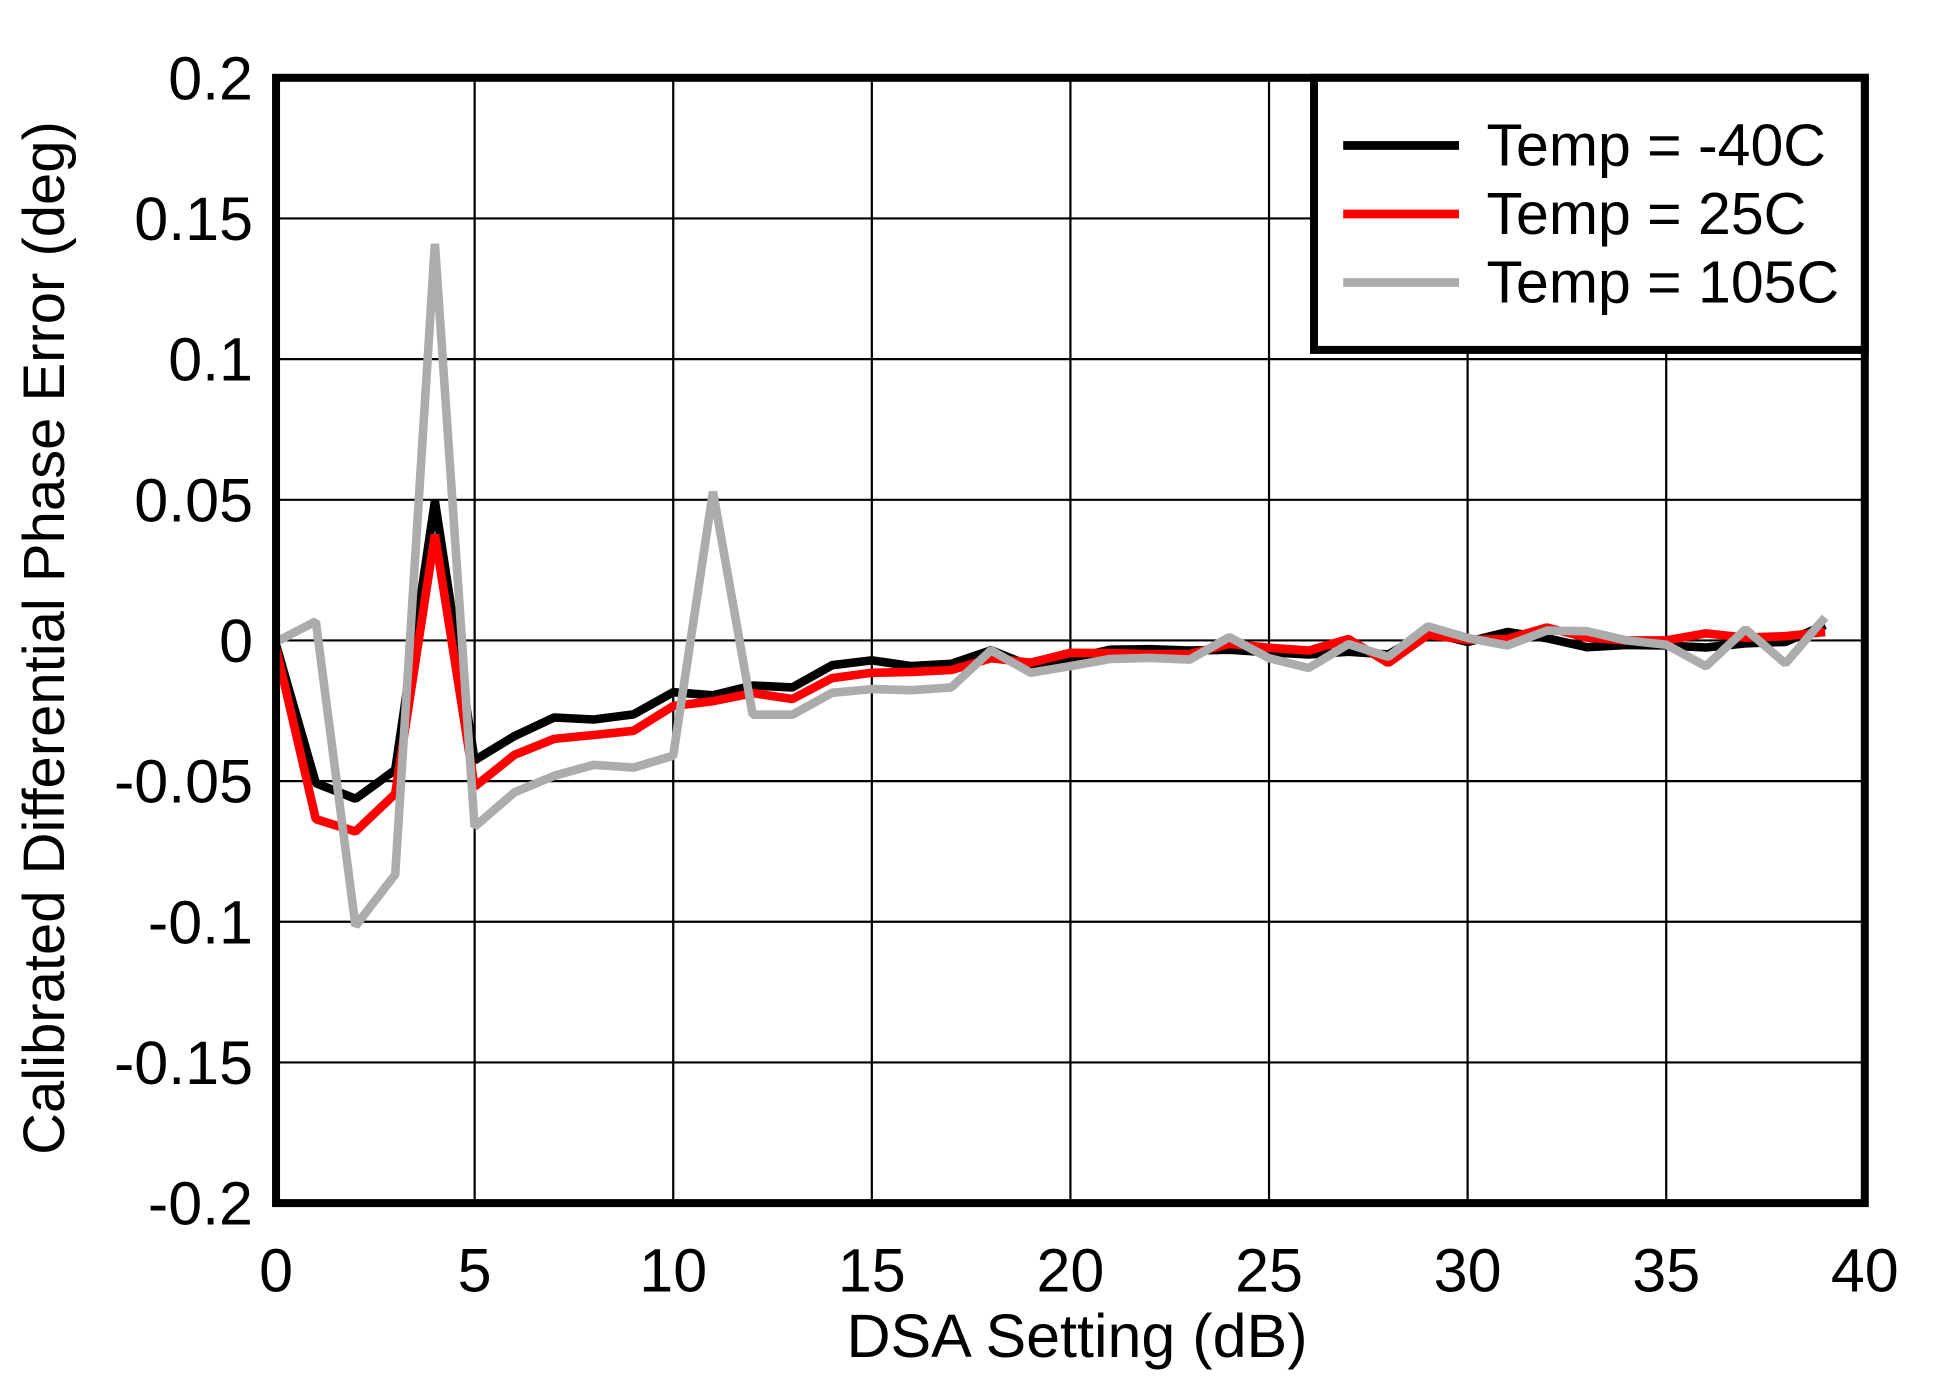 This screenshot has width=1934, height=1382. Describe the element at coordinates (1070, 1271) in the screenshot. I see `svg-text: 20` at that location.